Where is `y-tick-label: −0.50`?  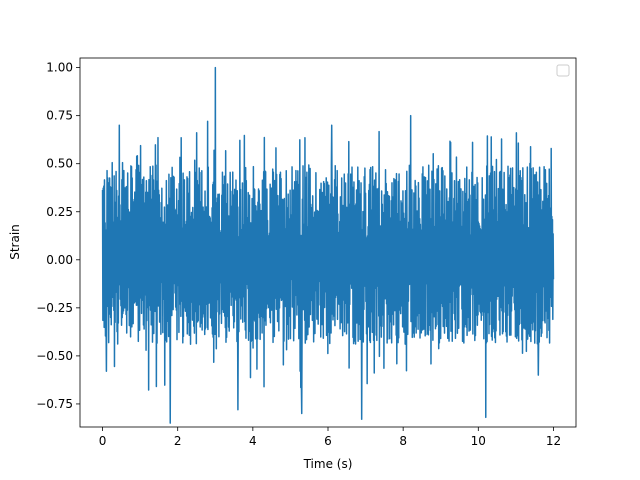 y-tick-label: −0.50 is located at coordinates (54, 356).